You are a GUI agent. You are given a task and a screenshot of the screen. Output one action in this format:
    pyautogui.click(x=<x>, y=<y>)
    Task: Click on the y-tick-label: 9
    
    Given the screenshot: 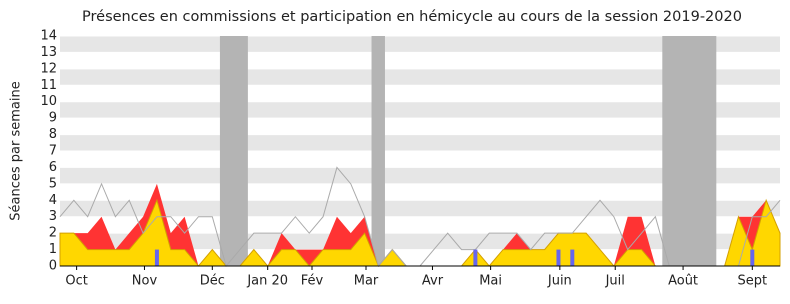 What is the action you would take?
    pyautogui.click(x=53, y=118)
    